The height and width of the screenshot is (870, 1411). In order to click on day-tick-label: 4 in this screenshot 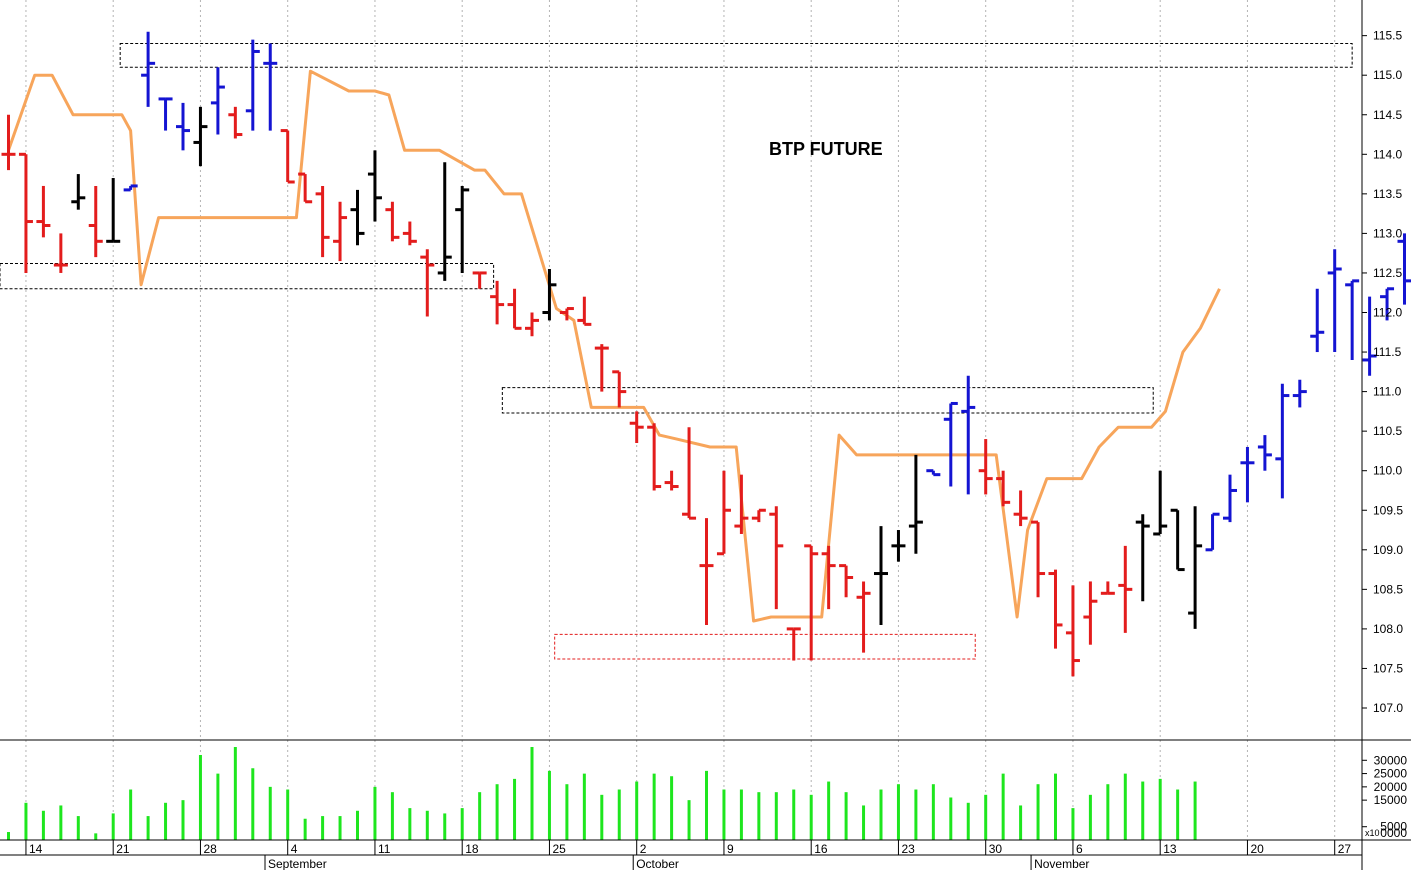, I will do `click(294, 849)`.